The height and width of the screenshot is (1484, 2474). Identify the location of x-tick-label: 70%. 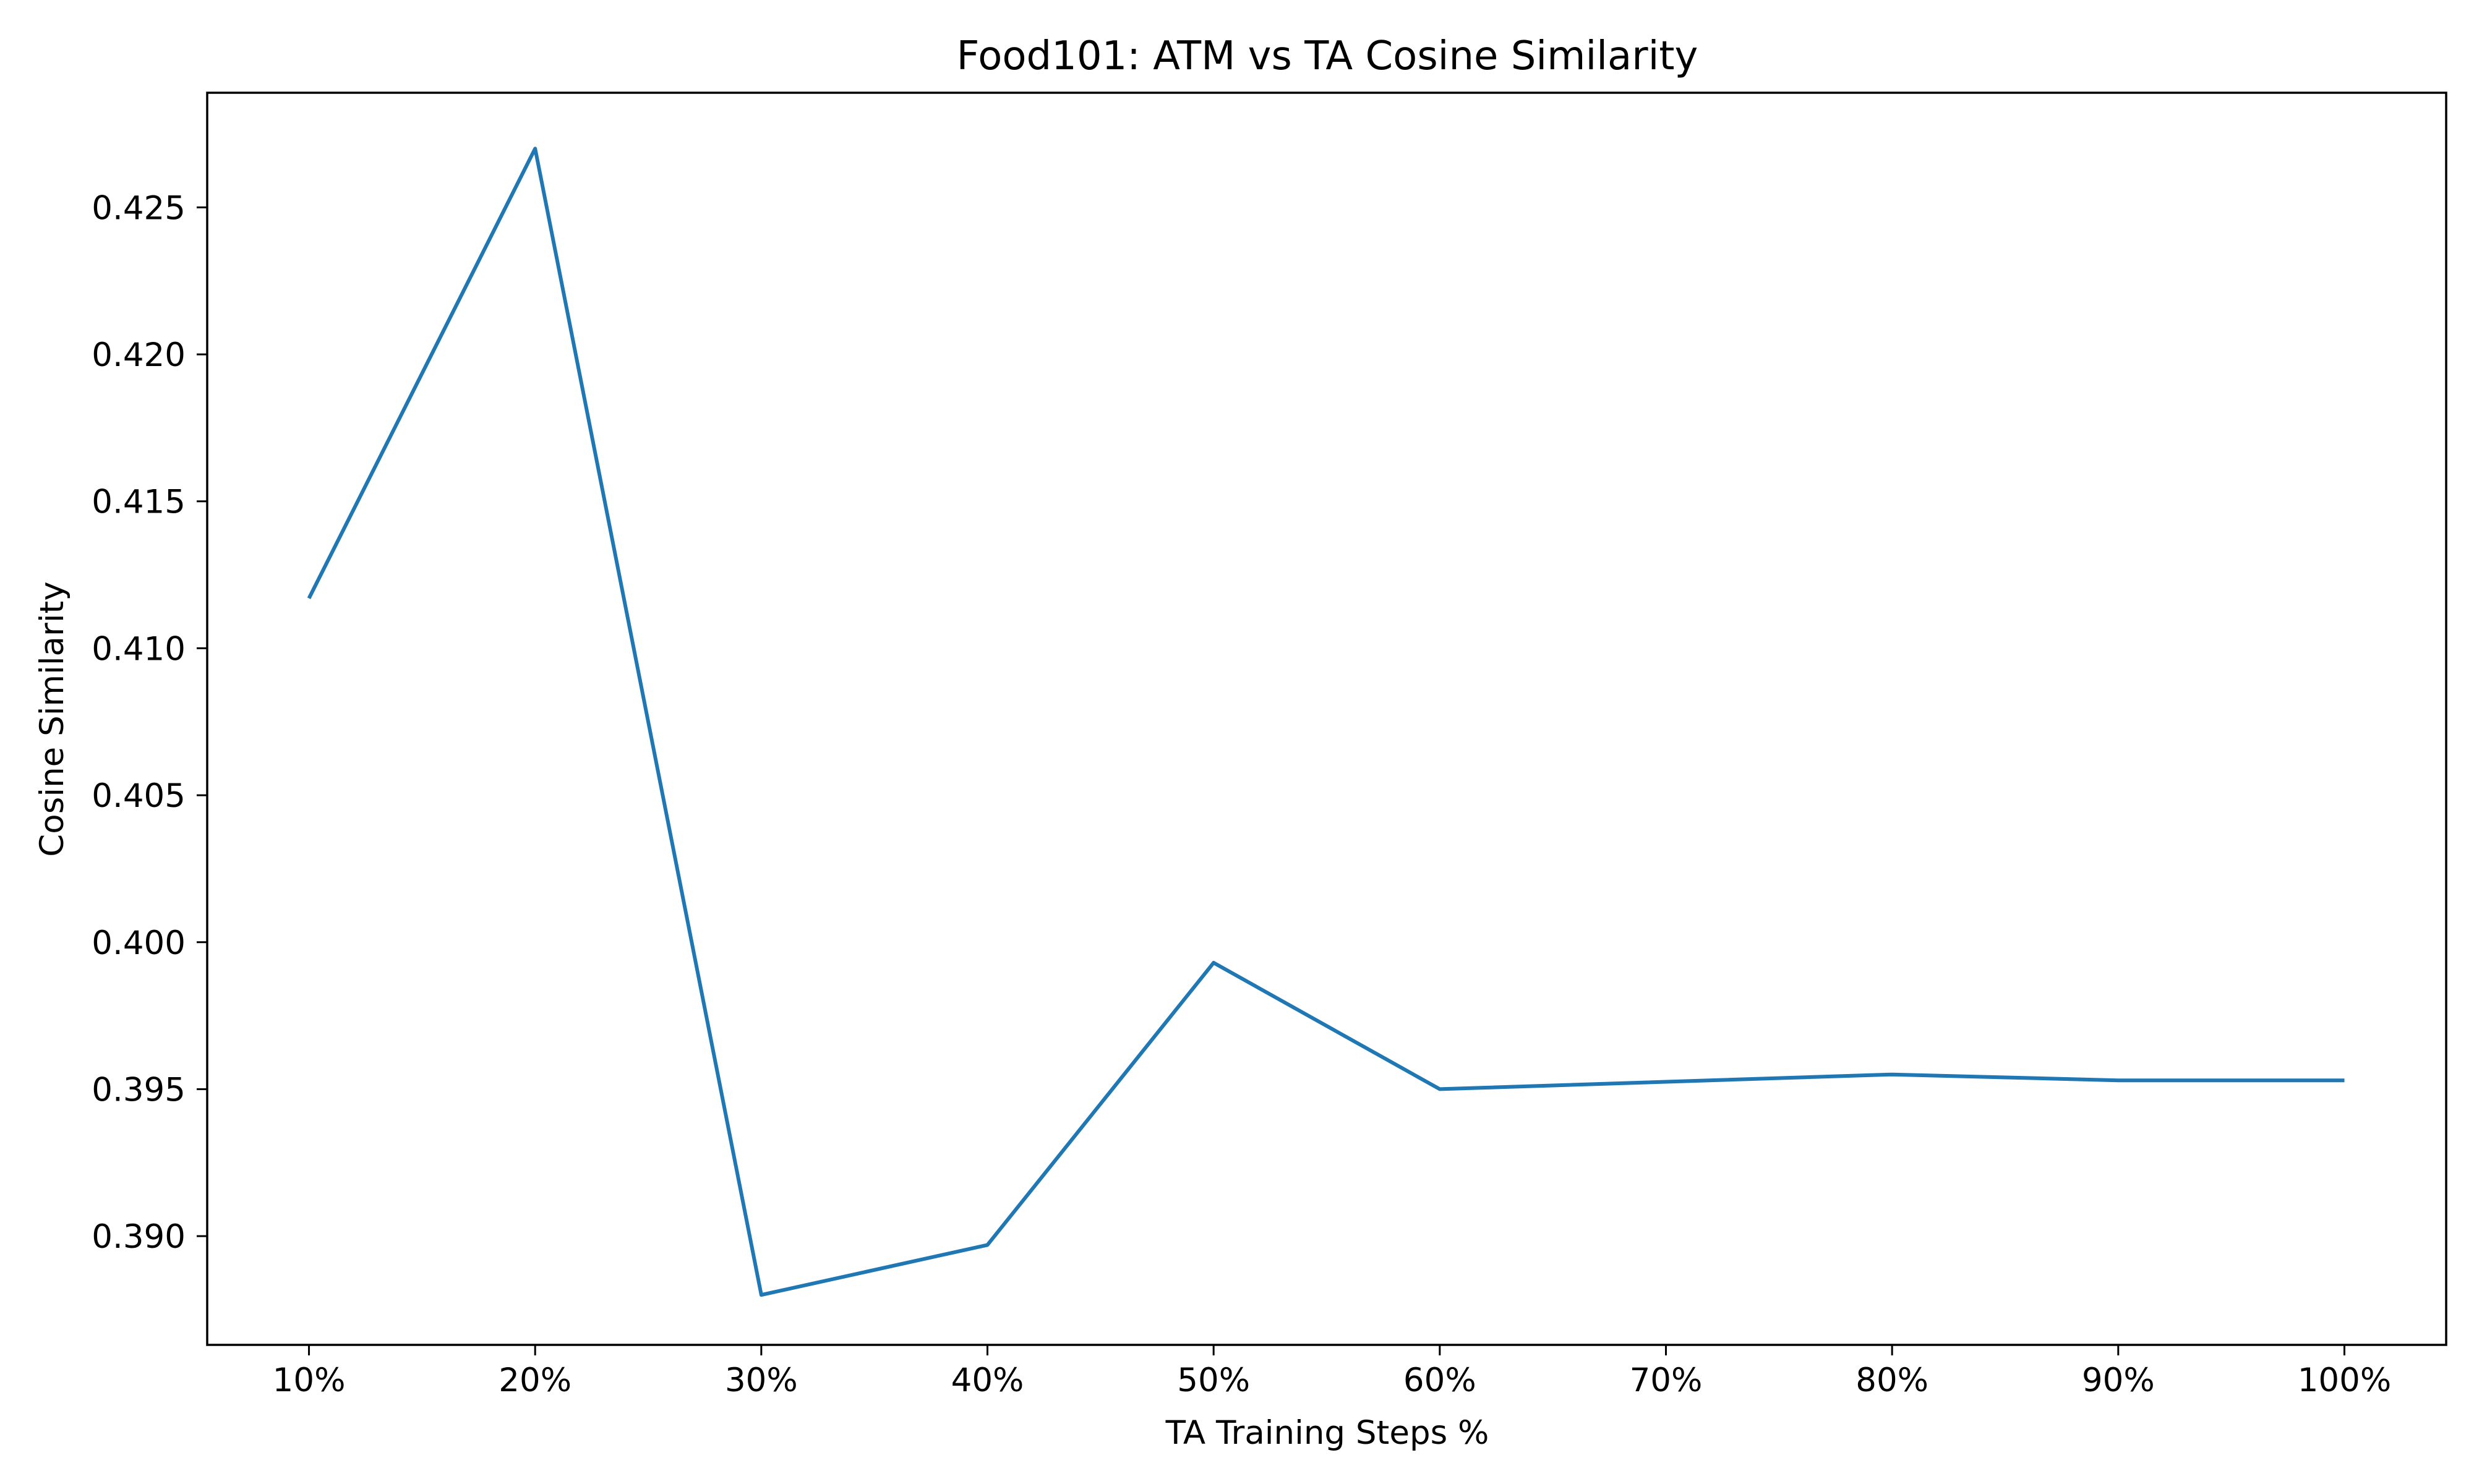
(1666, 1380).